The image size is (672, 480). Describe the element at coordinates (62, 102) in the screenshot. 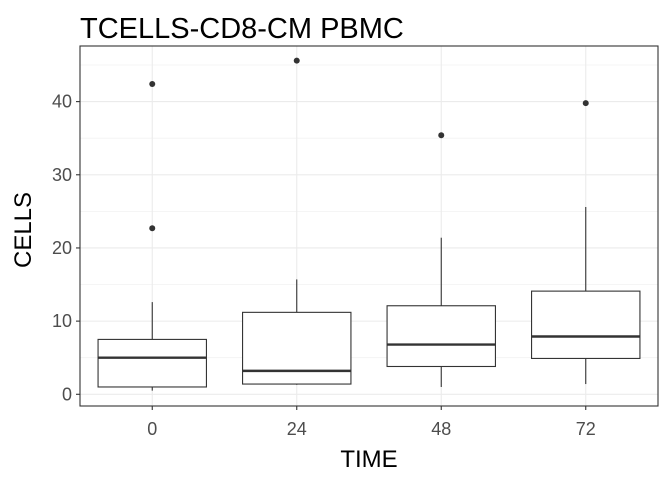

I see `y-tick-label: 40` at that location.